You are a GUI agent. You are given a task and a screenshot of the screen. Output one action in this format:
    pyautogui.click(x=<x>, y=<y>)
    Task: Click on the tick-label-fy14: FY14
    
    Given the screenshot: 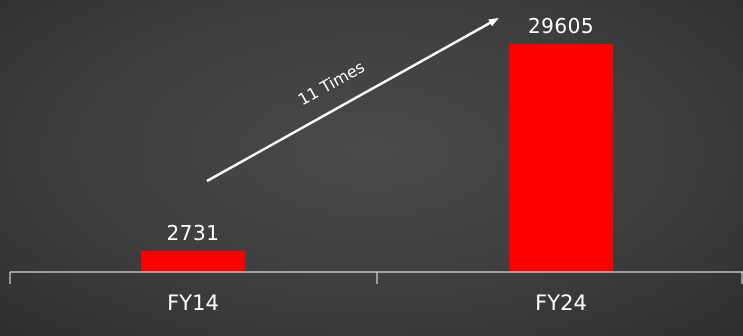 What is the action you would take?
    pyautogui.click(x=193, y=303)
    